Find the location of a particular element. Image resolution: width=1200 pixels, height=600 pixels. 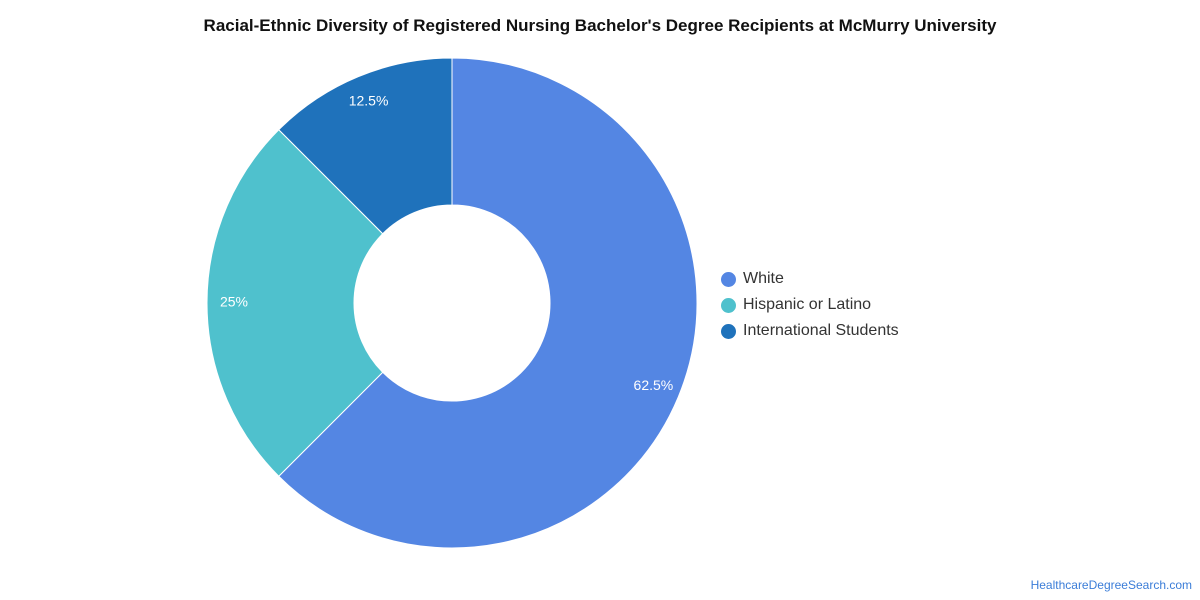

legend-label-hispanic-or-latino: Hispanic or Latino is located at coordinates (807, 304).